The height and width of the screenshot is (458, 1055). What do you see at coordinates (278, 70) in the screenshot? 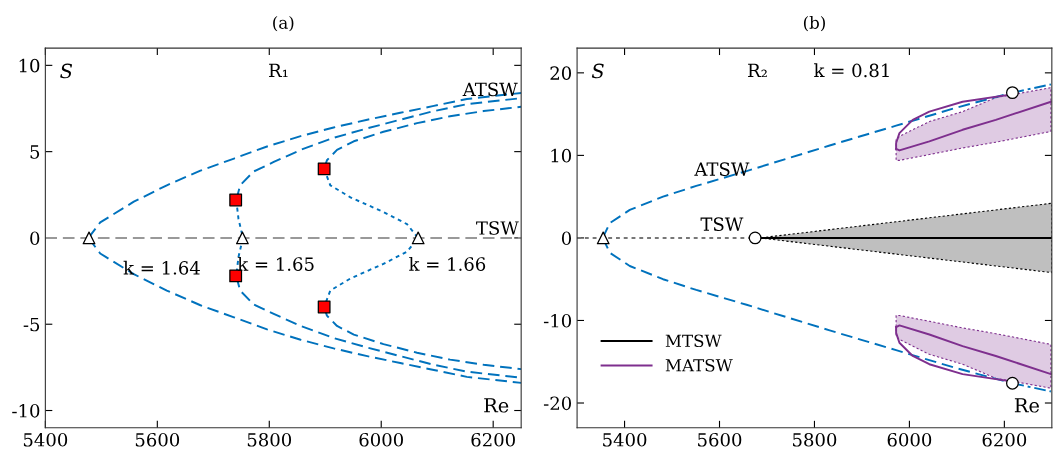
I see `annotation: R₁` at bounding box center [278, 70].